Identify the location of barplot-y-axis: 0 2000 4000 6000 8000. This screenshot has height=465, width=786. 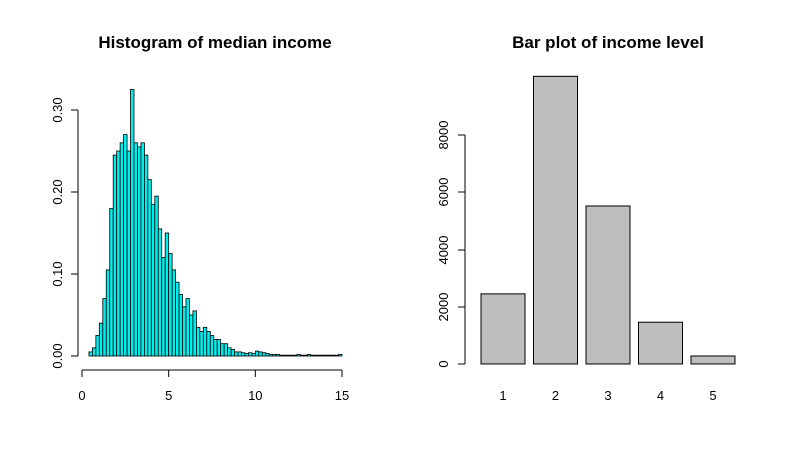
(451, 244).